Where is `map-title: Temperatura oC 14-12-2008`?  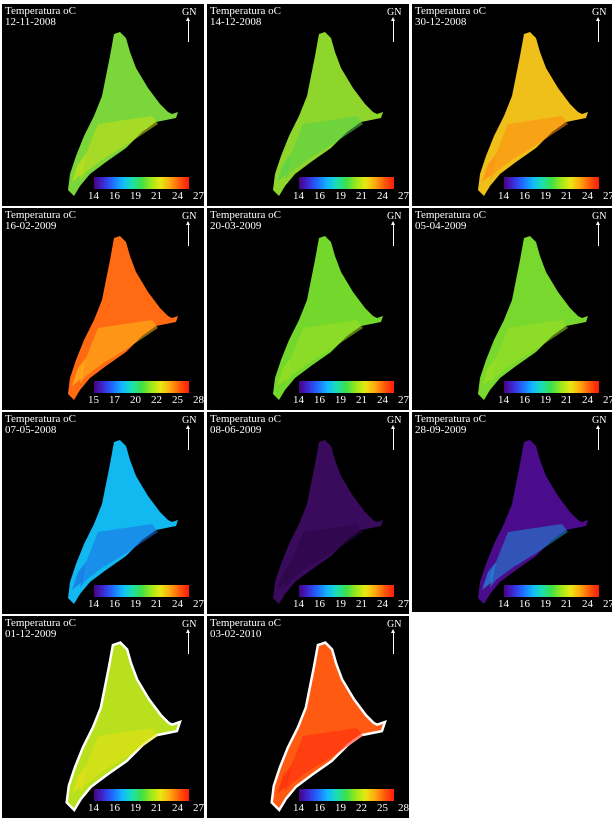 map-title: Temperatura oC 14-12-2008 is located at coordinates (245, 17).